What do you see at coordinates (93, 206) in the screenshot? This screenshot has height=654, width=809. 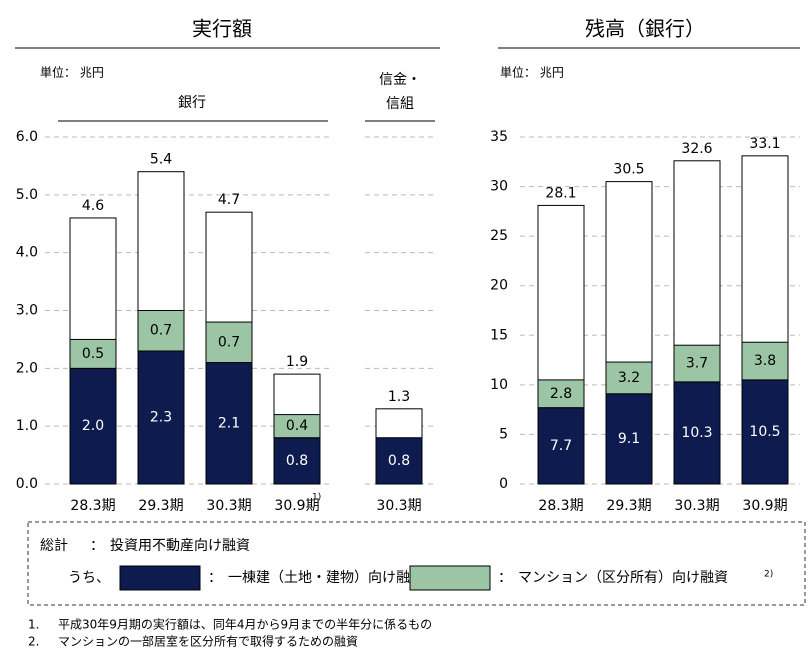 I see `total-label: 4.6` at bounding box center [93, 206].